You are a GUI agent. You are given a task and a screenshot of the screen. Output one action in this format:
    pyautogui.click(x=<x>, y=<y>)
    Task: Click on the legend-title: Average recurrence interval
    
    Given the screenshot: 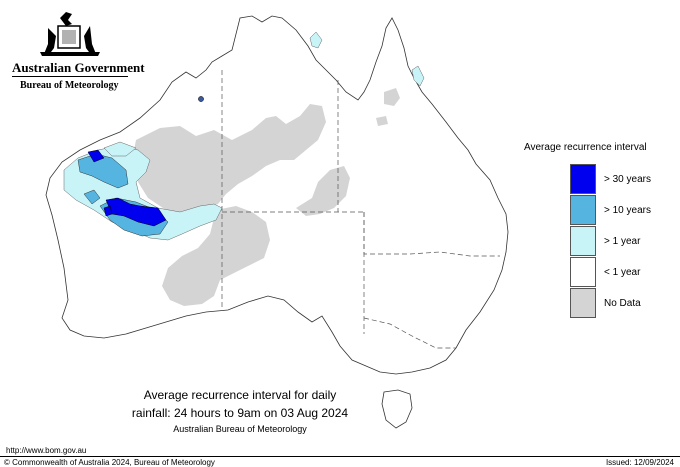 What is the action you would take?
    pyautogui.click(x=585, y=147)
    